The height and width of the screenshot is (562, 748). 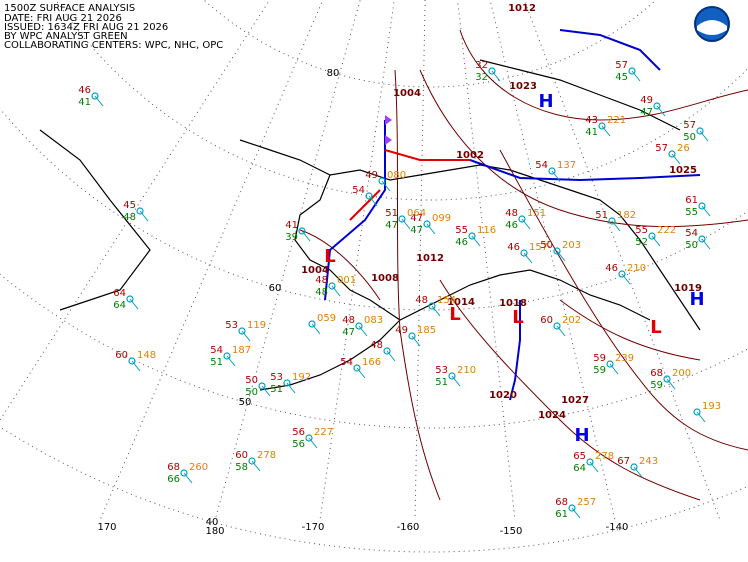 What do you see at coordinates (321, 280) in the screenshot?
I see `temperature: 48` at bounding box center [321, 280].